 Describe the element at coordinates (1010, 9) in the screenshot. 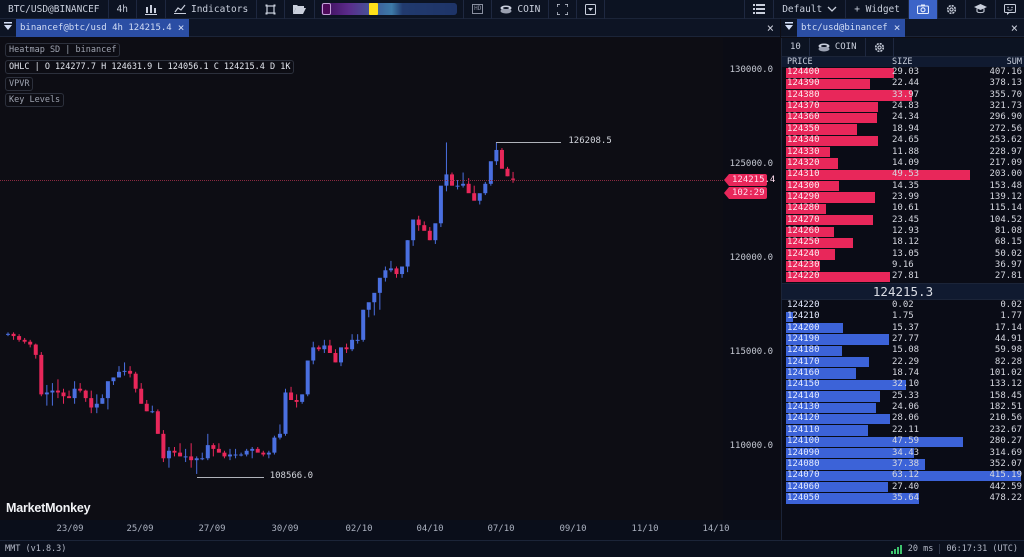

I see `feedback-button` at that location.